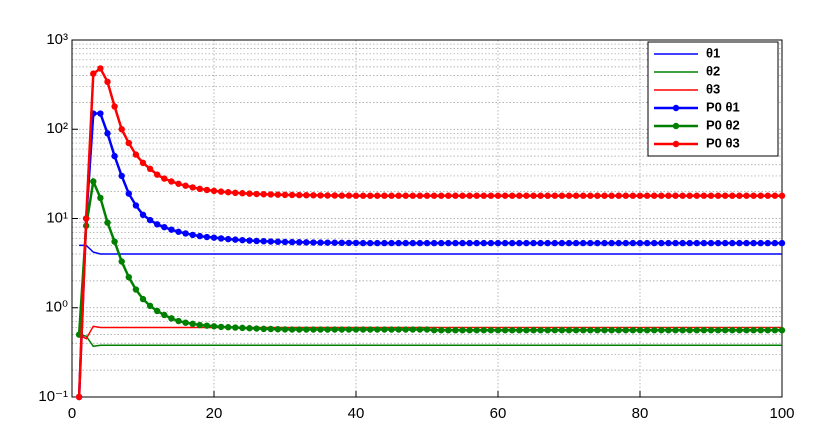 Image resolution: width=831 pixels, height=443 pixels. What do you see at coordinates (56, 307) in the screenshot?
I see `y-tick-label: 10⁰` at bounding box center [56, 307].